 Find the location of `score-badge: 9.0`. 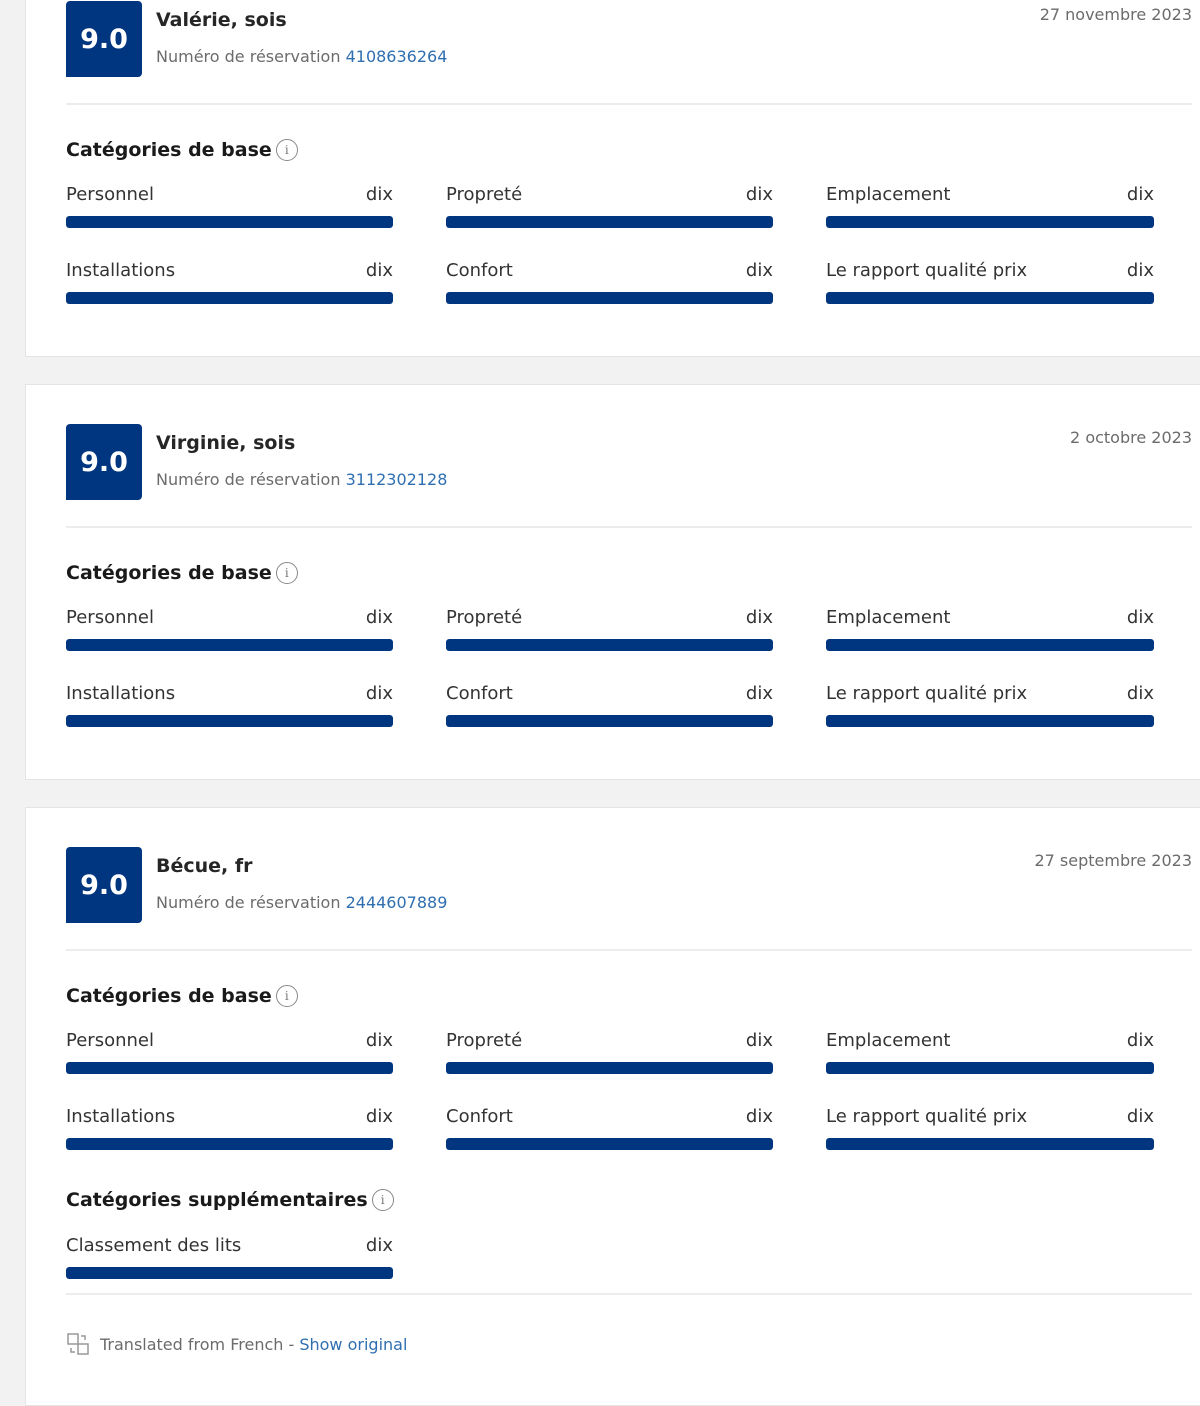

score-badge: 9.0 is located at coordinates (104, 885).